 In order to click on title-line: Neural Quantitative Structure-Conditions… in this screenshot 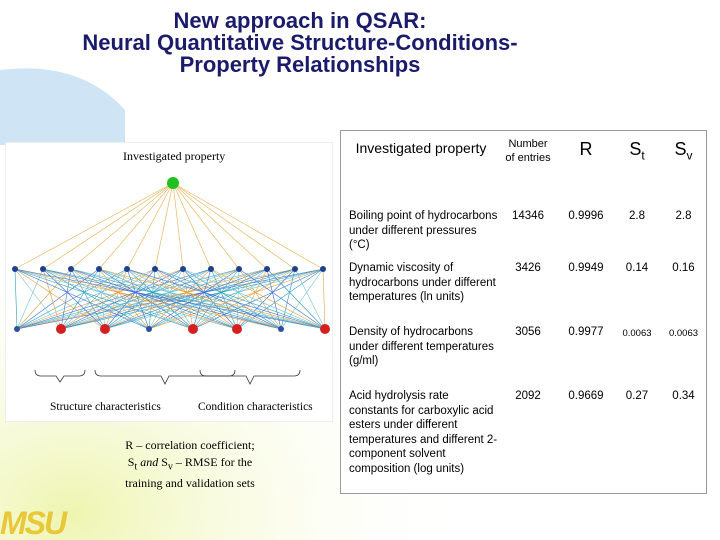, I will do `click(300, 42)`.